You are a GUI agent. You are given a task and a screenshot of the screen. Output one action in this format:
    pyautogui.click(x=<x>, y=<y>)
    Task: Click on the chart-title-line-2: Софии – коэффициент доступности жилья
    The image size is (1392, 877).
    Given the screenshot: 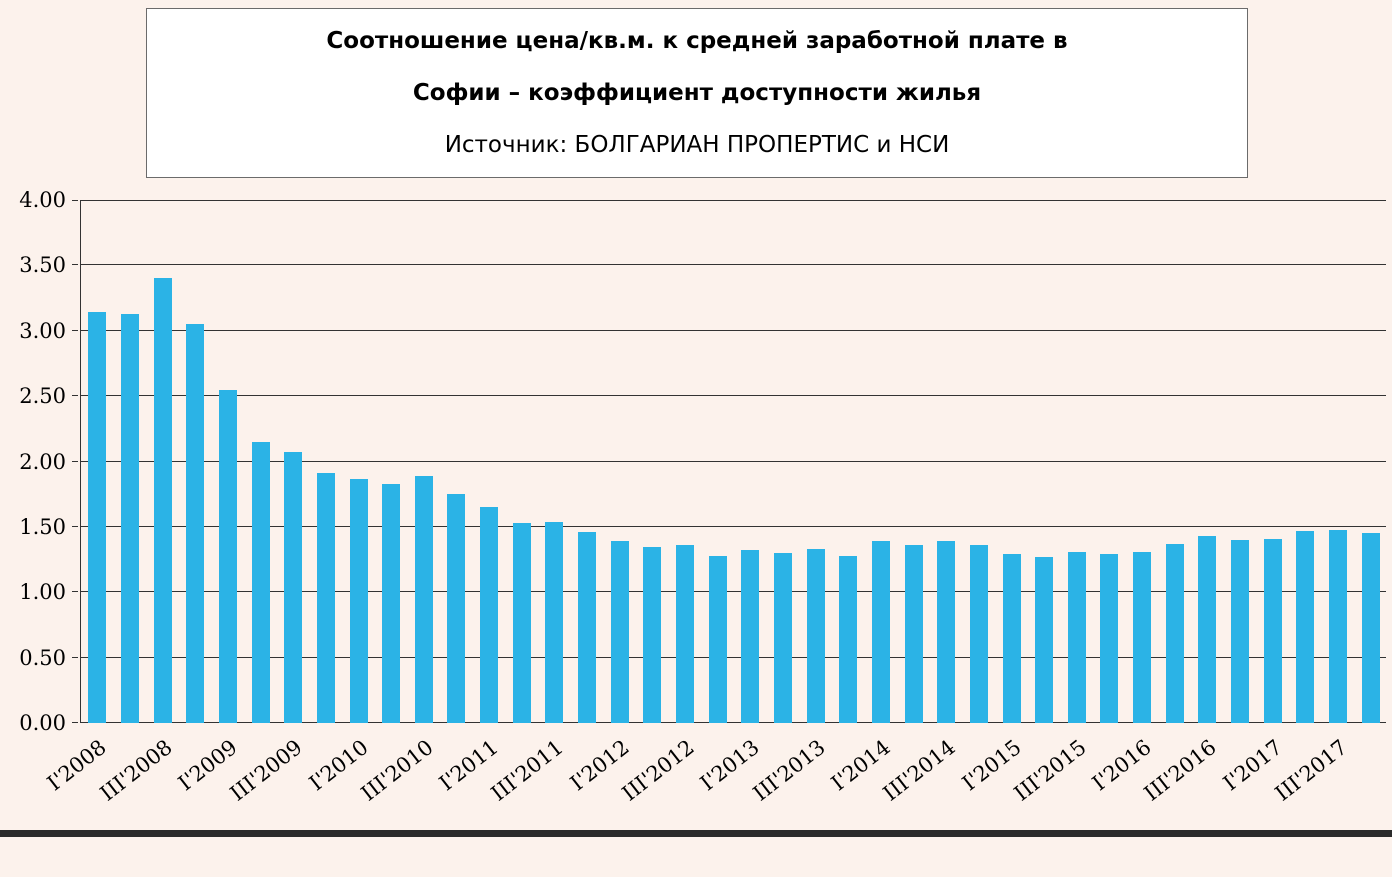 What is the action you would take?
    pyautogui.click(x=697, y=93)
    